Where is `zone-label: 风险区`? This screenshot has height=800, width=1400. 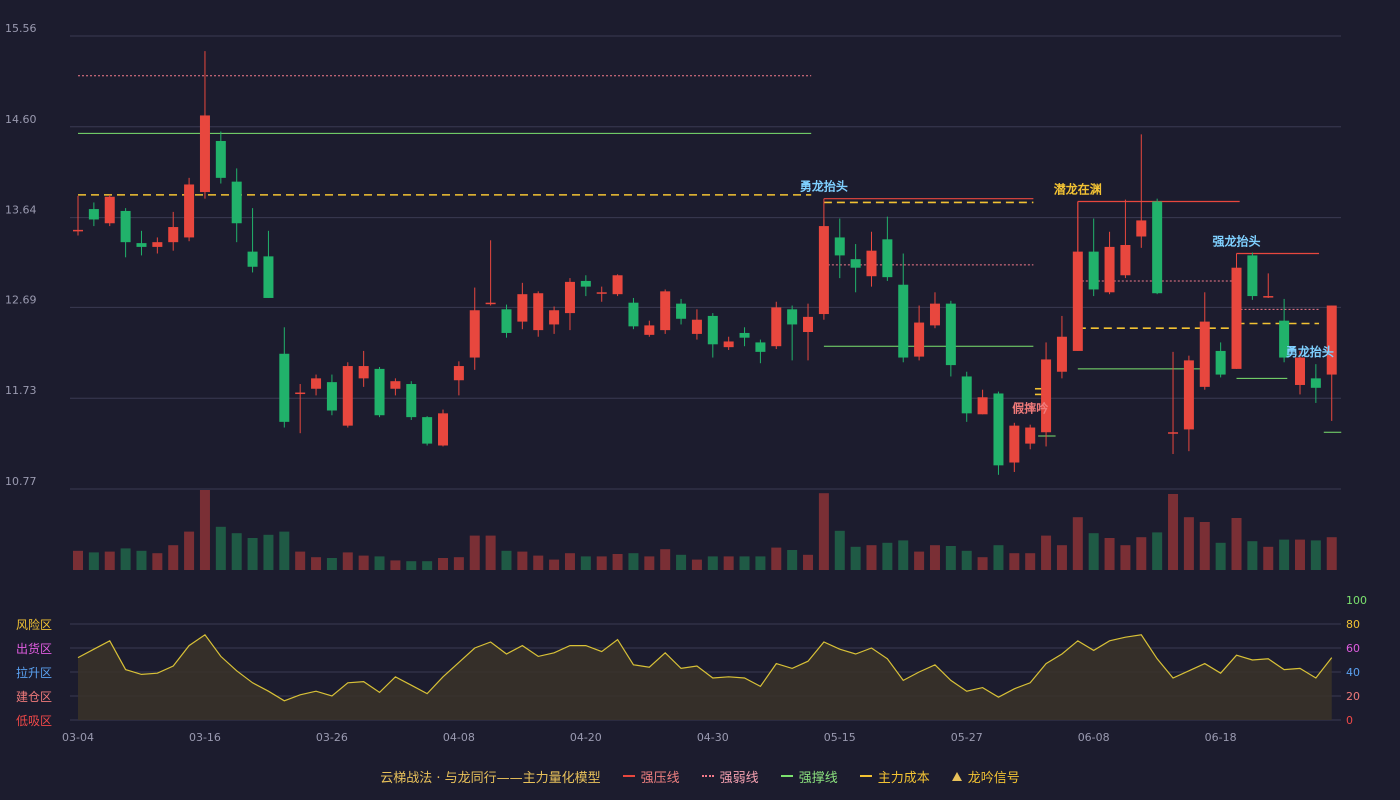 zone-label: 风险区 is located at coordinates (34, 624).